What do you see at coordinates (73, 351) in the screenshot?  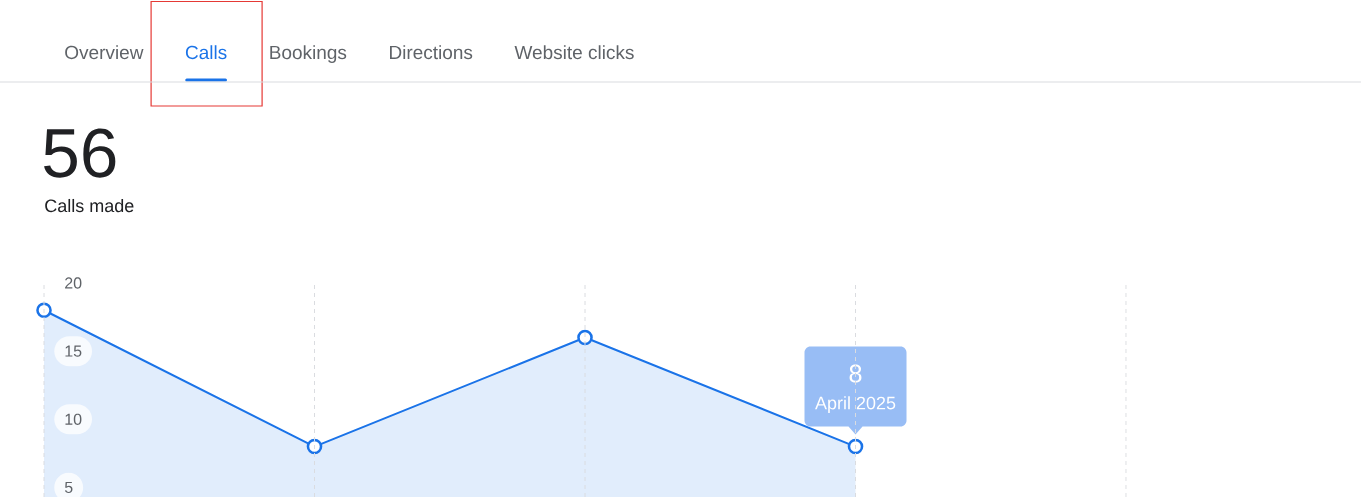 I see `y-tick-label: 15` at bounding box center [73, 351].